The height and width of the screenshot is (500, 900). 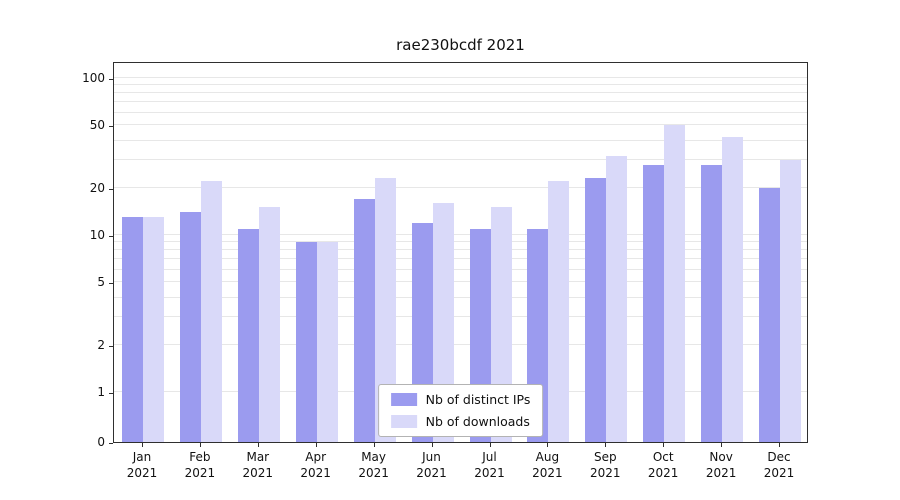 What do you see at coordinates (501, 324) in the screenshot?
I see `bar-downloads-jul` at bounding box center [501, 324].